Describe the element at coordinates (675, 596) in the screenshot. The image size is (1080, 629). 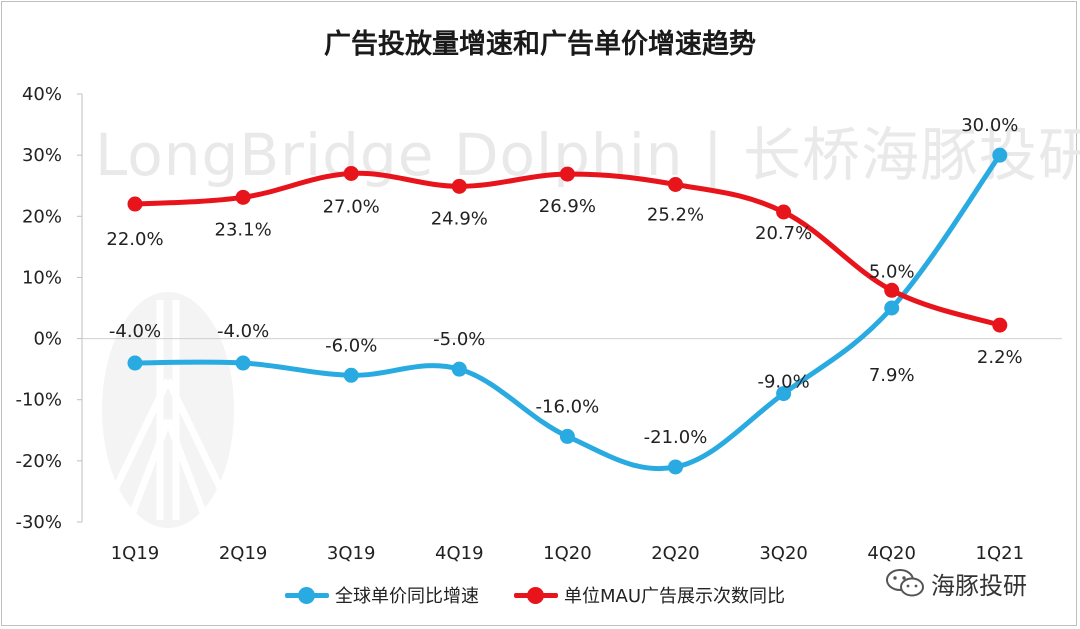
I see `legend-label-ad-impressions: 单位MAU广告展示次数同比` at that location.